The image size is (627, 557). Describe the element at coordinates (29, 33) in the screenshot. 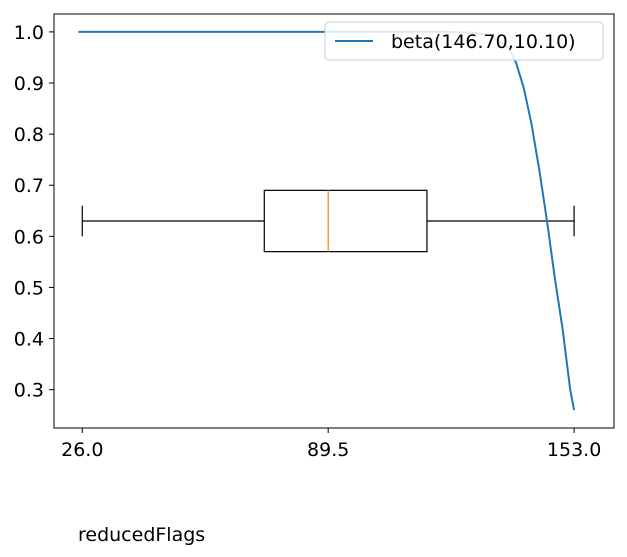

I see `y-tick-label: 1.0` at that location.